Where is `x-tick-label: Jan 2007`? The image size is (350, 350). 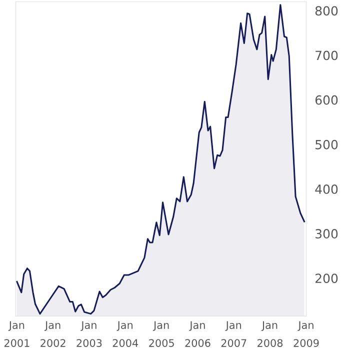 x-tick-label: Jan 2007 is located at coordinates (233, 334).